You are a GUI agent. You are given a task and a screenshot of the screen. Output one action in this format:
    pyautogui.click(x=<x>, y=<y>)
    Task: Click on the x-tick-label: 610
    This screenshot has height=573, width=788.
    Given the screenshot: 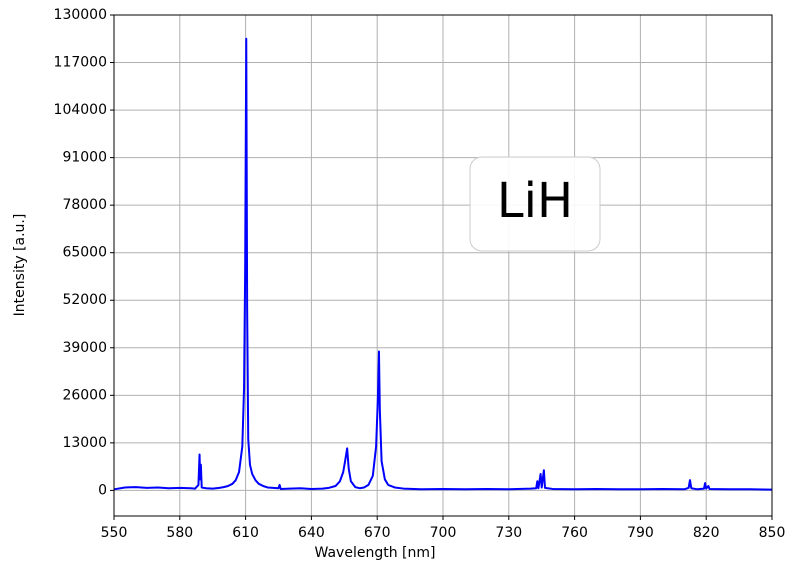 What is the action you would take?
    pyautogui.click(x=245, y=533)
    